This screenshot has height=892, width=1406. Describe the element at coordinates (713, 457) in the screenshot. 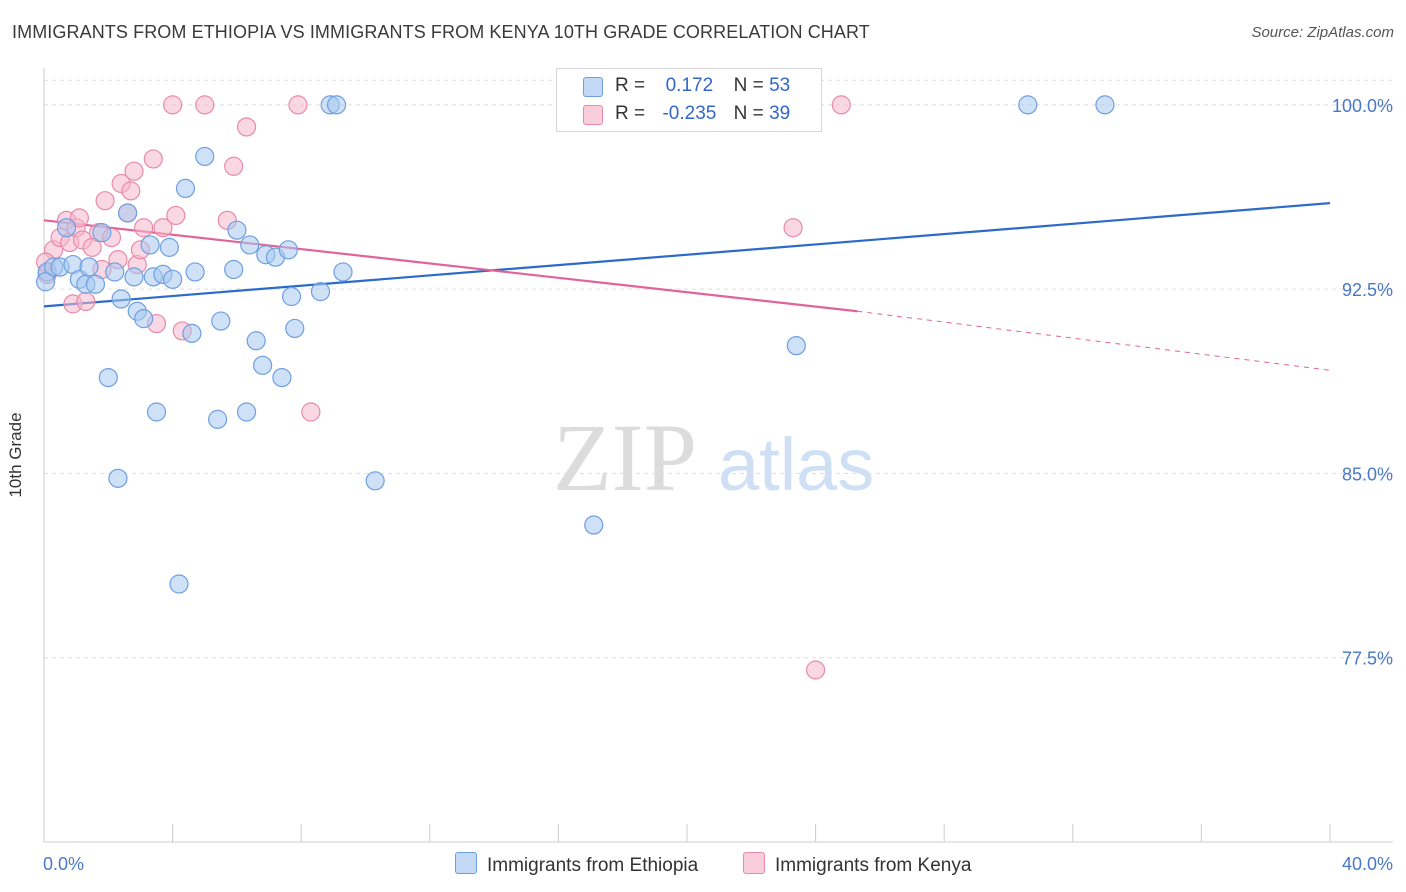

I see `watermark: ZIP atlas` at that location.